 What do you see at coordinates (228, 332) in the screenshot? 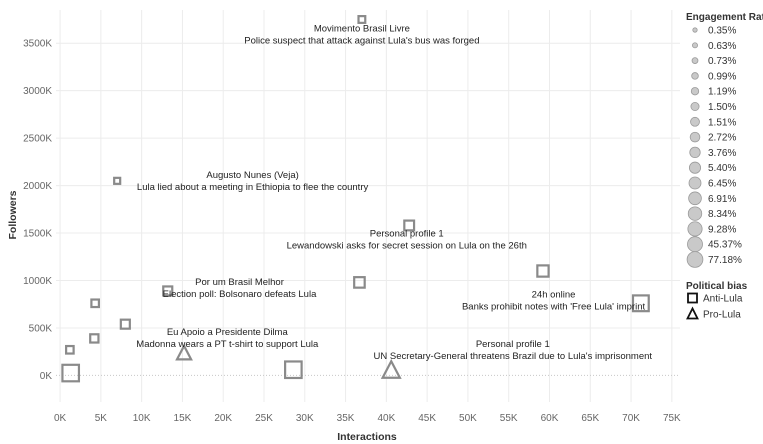
I see `annotation-source: Eu Apoio a Presidente Dilma` at bounding box center [228, 332].